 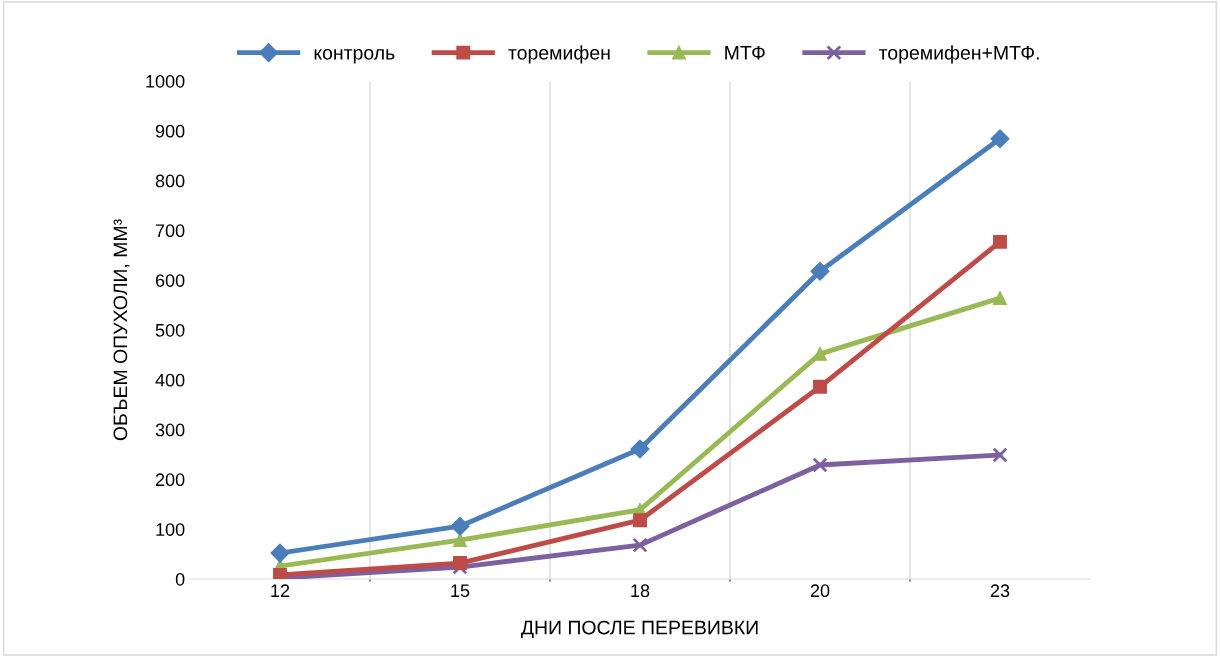 I want to click on x-tick-label: 12, so click(x=280, y=590).